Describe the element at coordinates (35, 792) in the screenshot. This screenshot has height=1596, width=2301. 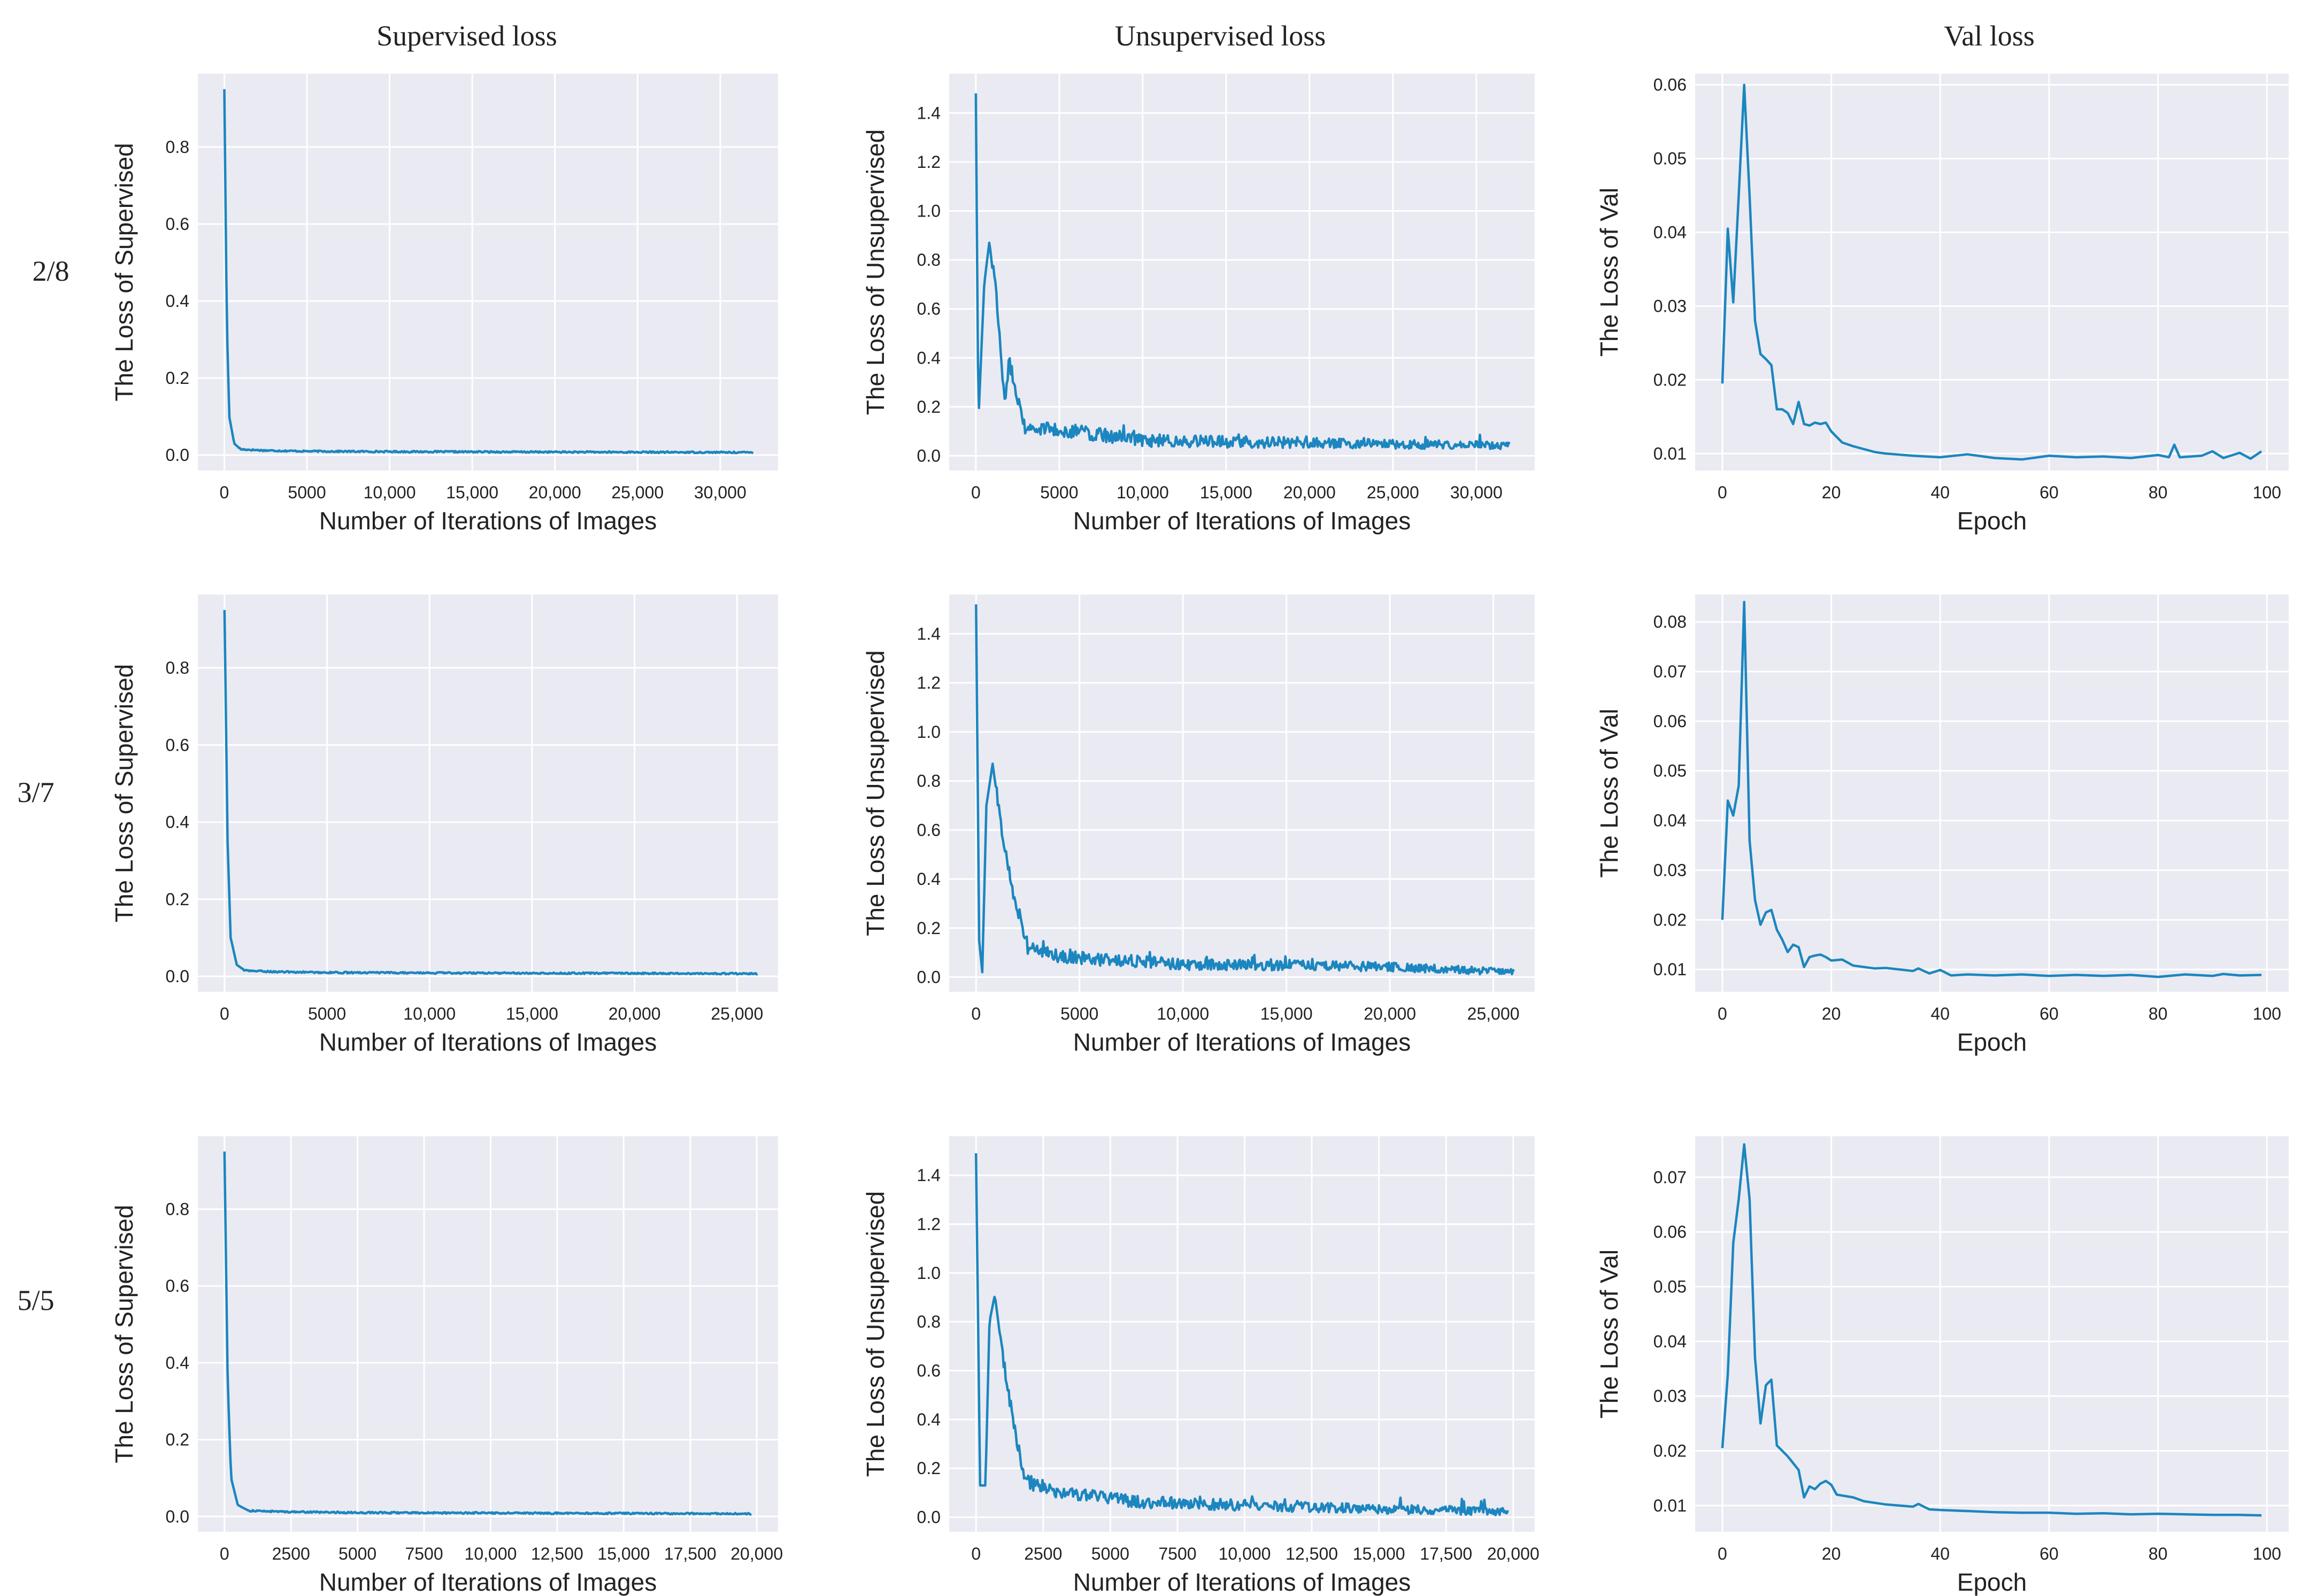
I see `row-label-3-7: 3/7` at that location.